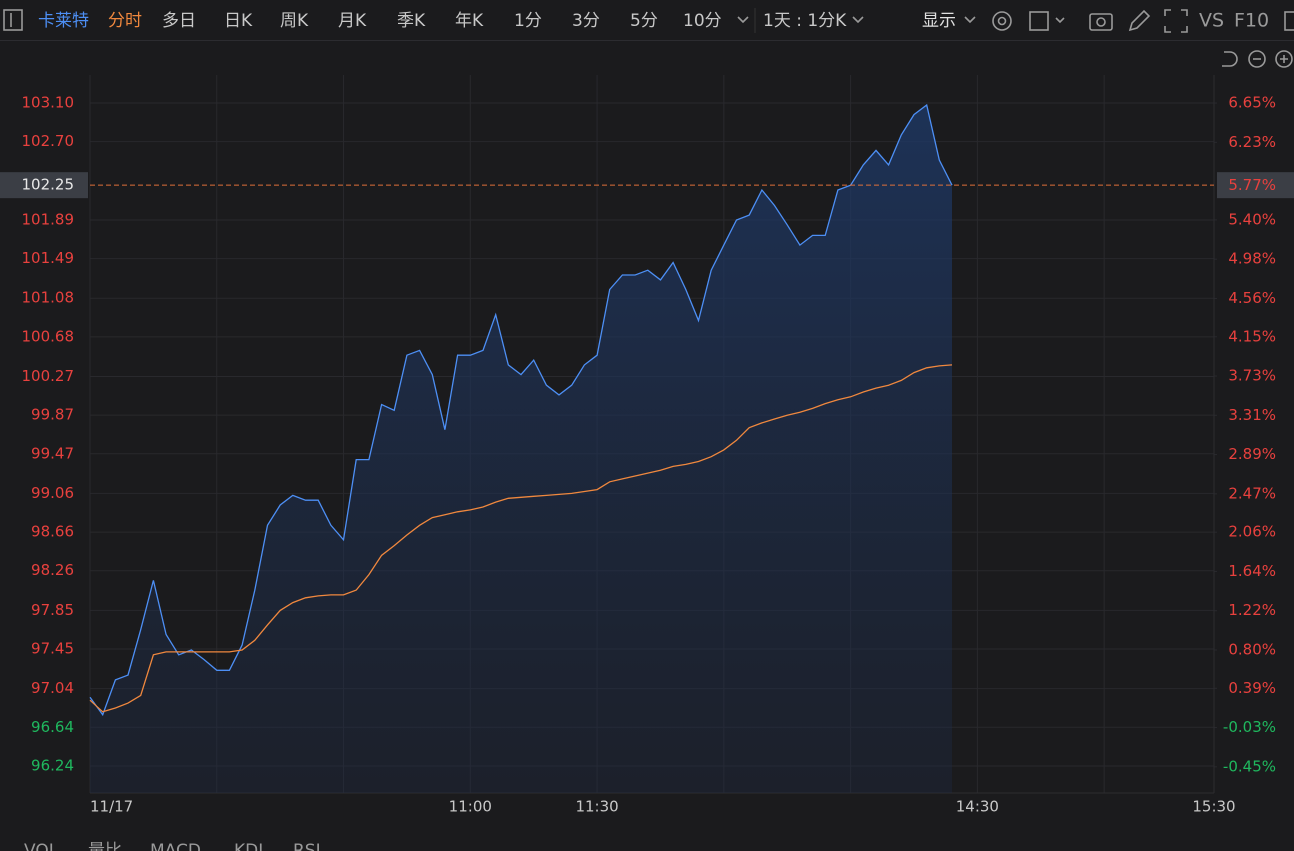 The width and height of the screenshot is (1294, 851). What do you see at coordinates (644, 21) in the screenshot?
I see `period-tab: 5分` at bounding box center [644, 21].